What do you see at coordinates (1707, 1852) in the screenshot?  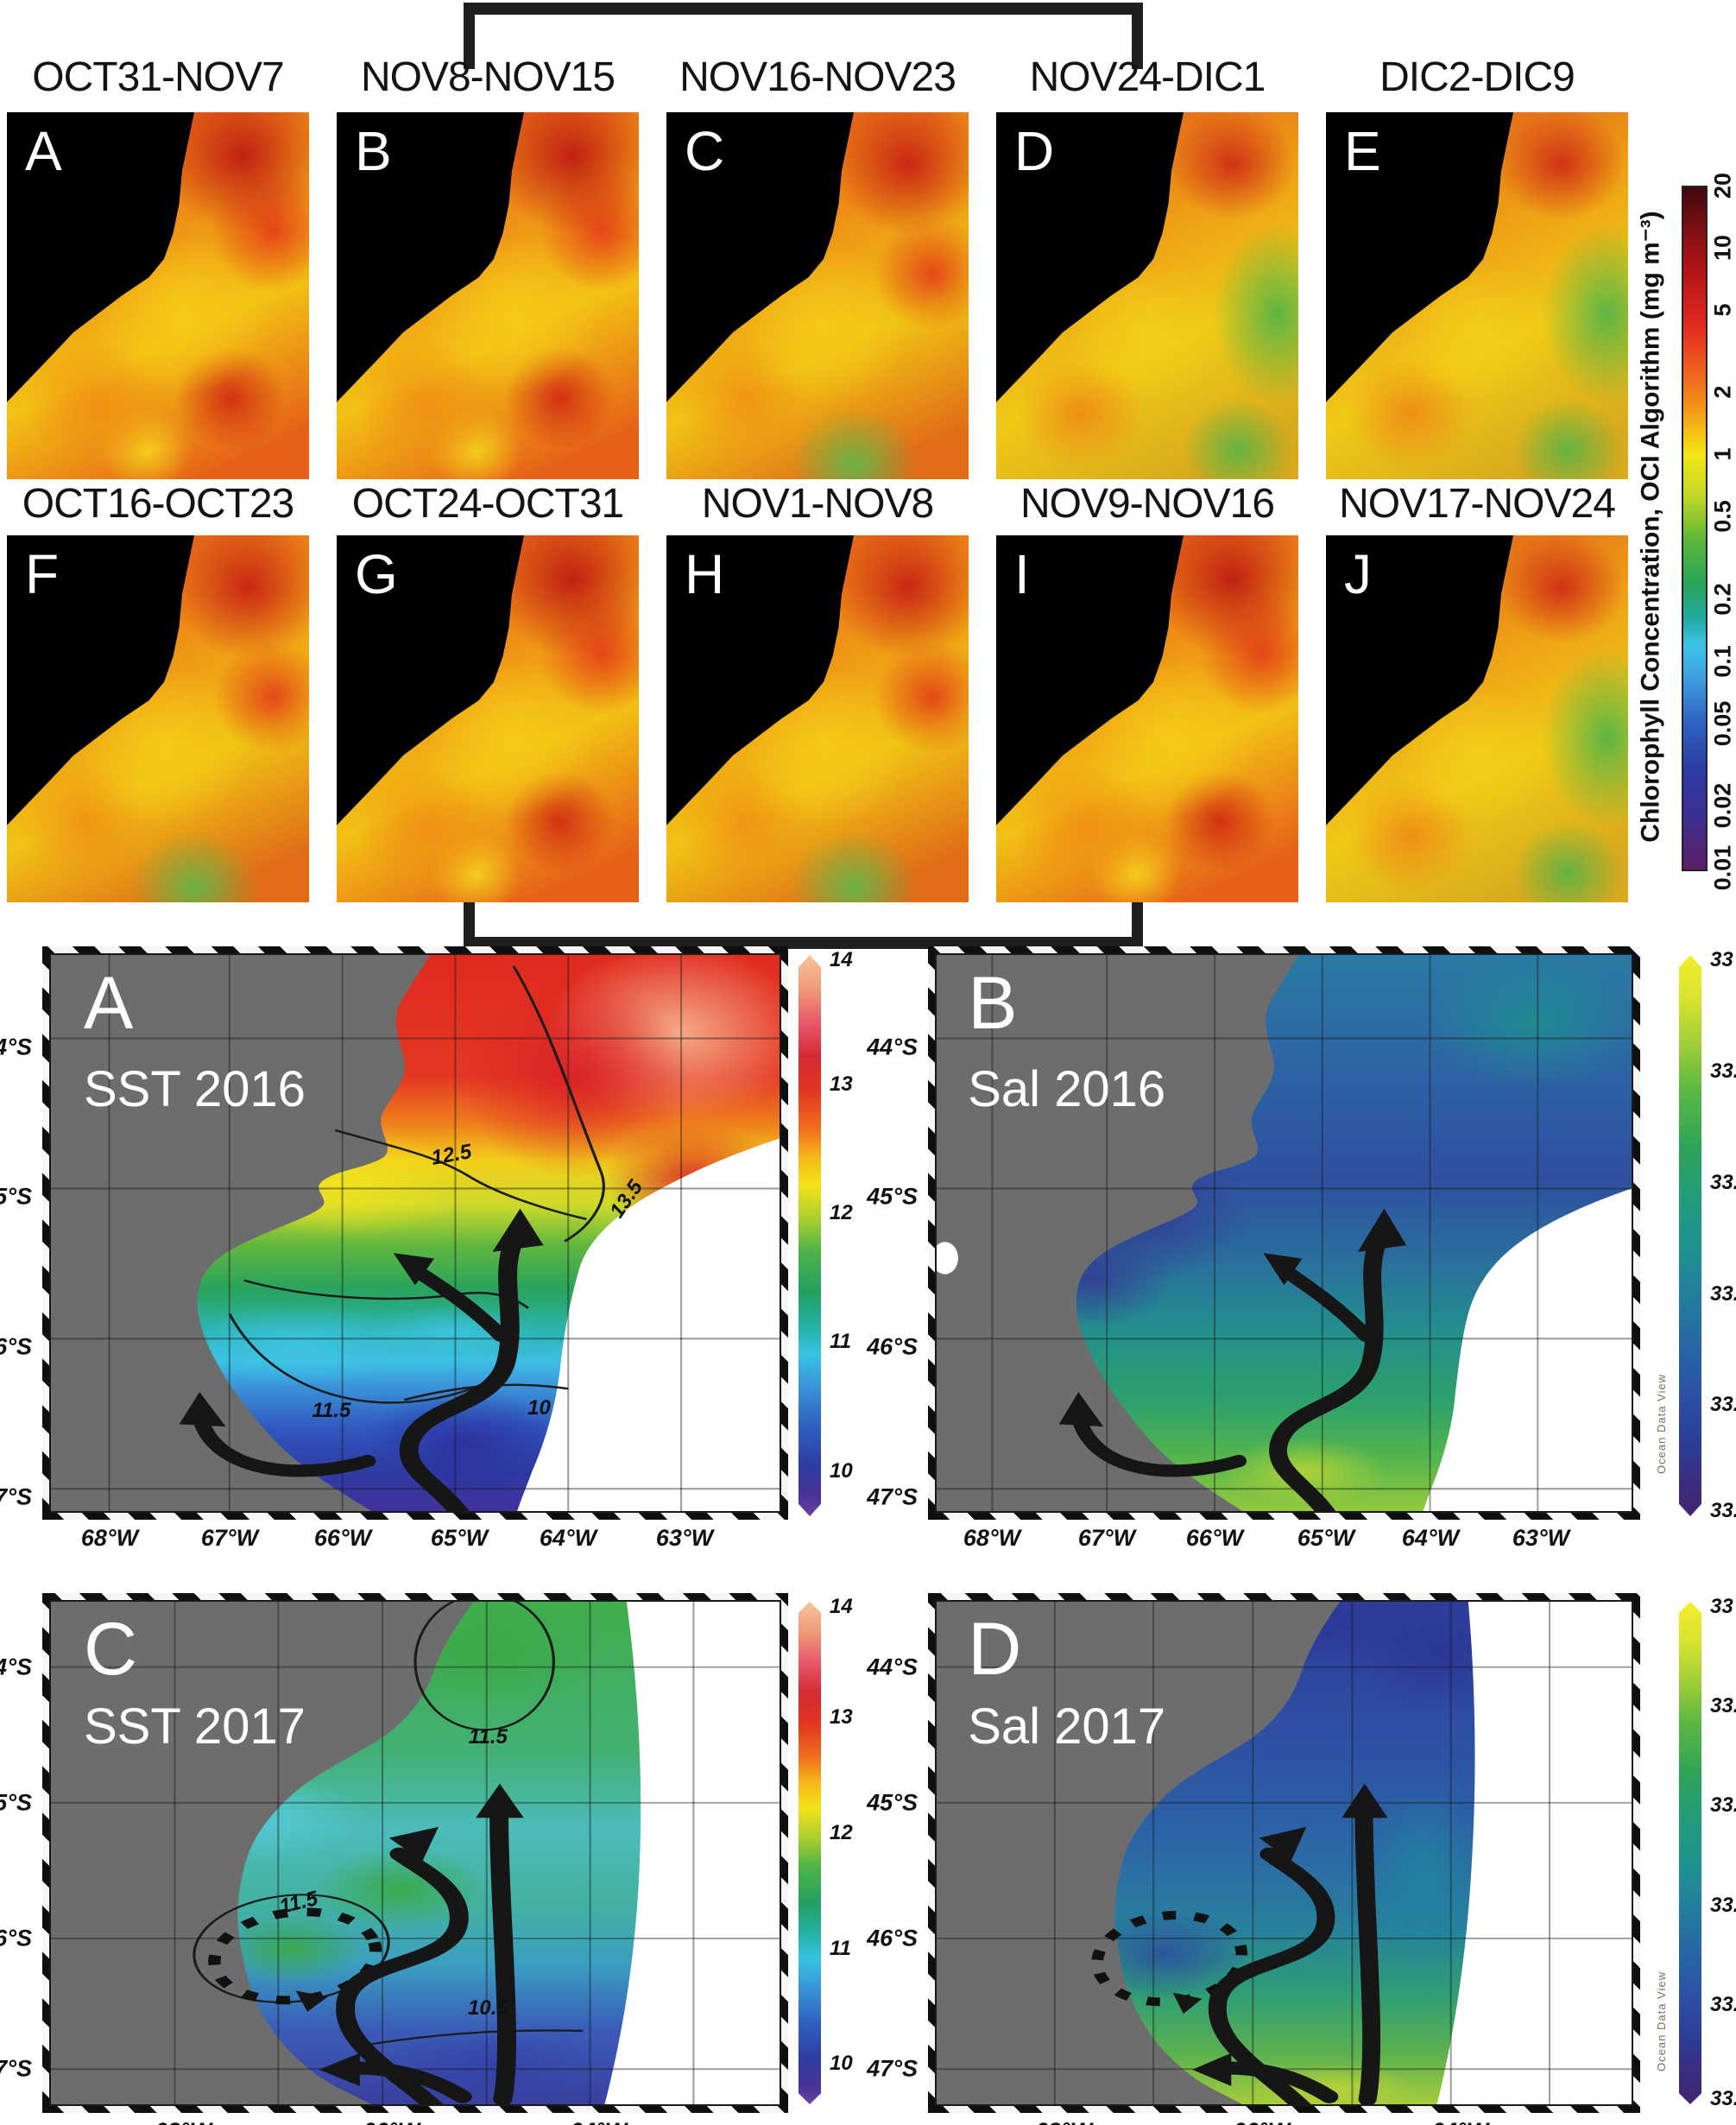 I see `sal-2017-colorbar: 33 33.1 33.2 33.3 33.4 33.5` at bounding box center [1707, 1852].